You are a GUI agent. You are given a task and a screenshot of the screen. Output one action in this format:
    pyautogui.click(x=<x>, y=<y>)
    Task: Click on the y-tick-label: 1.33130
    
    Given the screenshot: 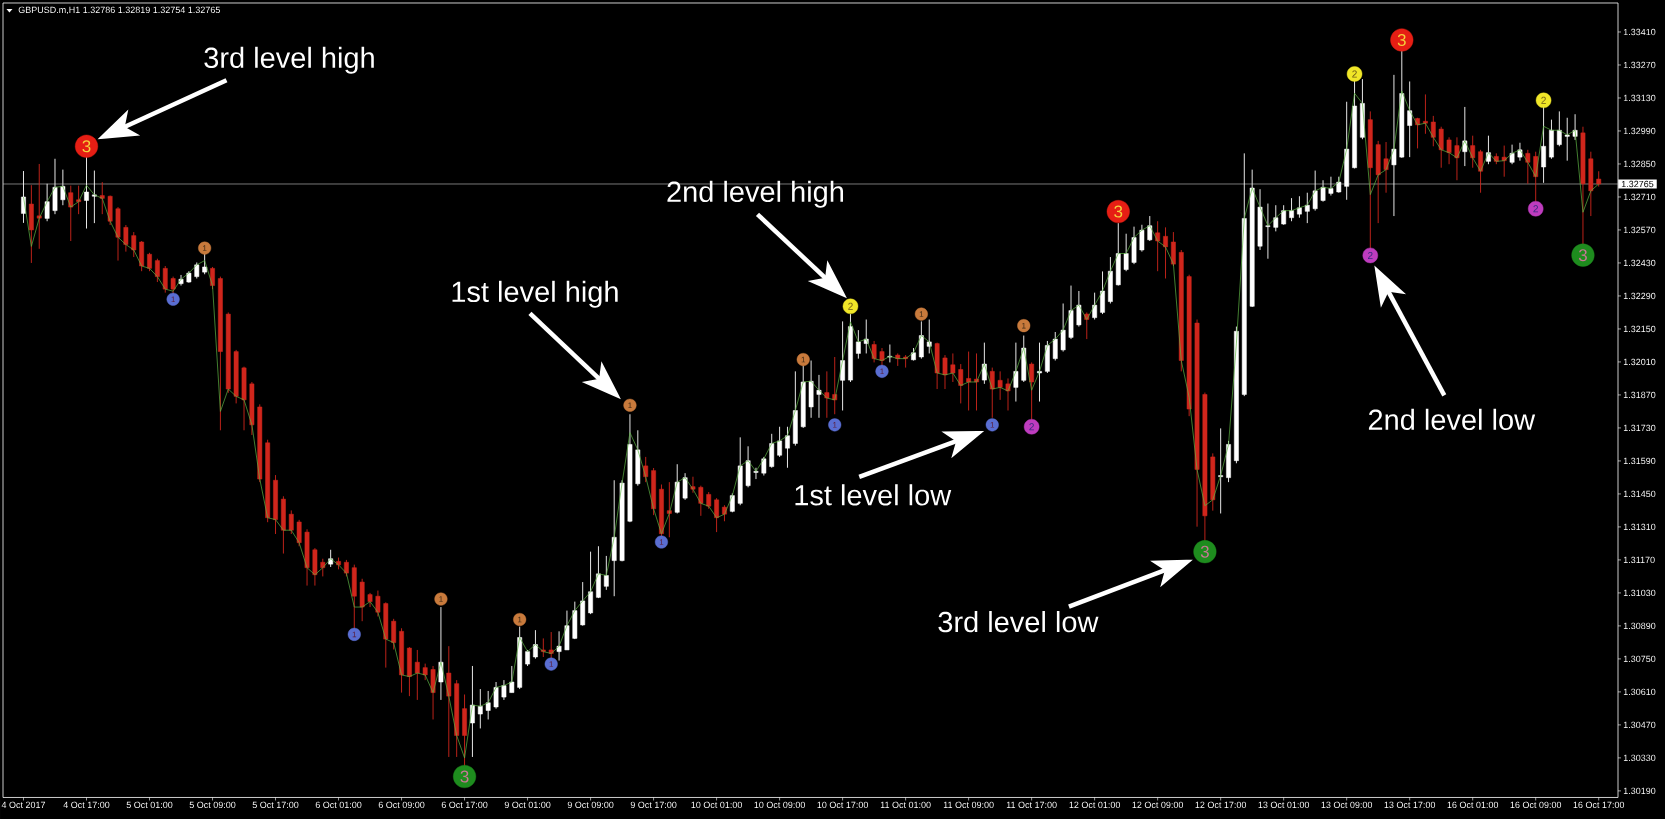 What is the action you would take?
    pyautogui.click(x=1639, y=98)
    